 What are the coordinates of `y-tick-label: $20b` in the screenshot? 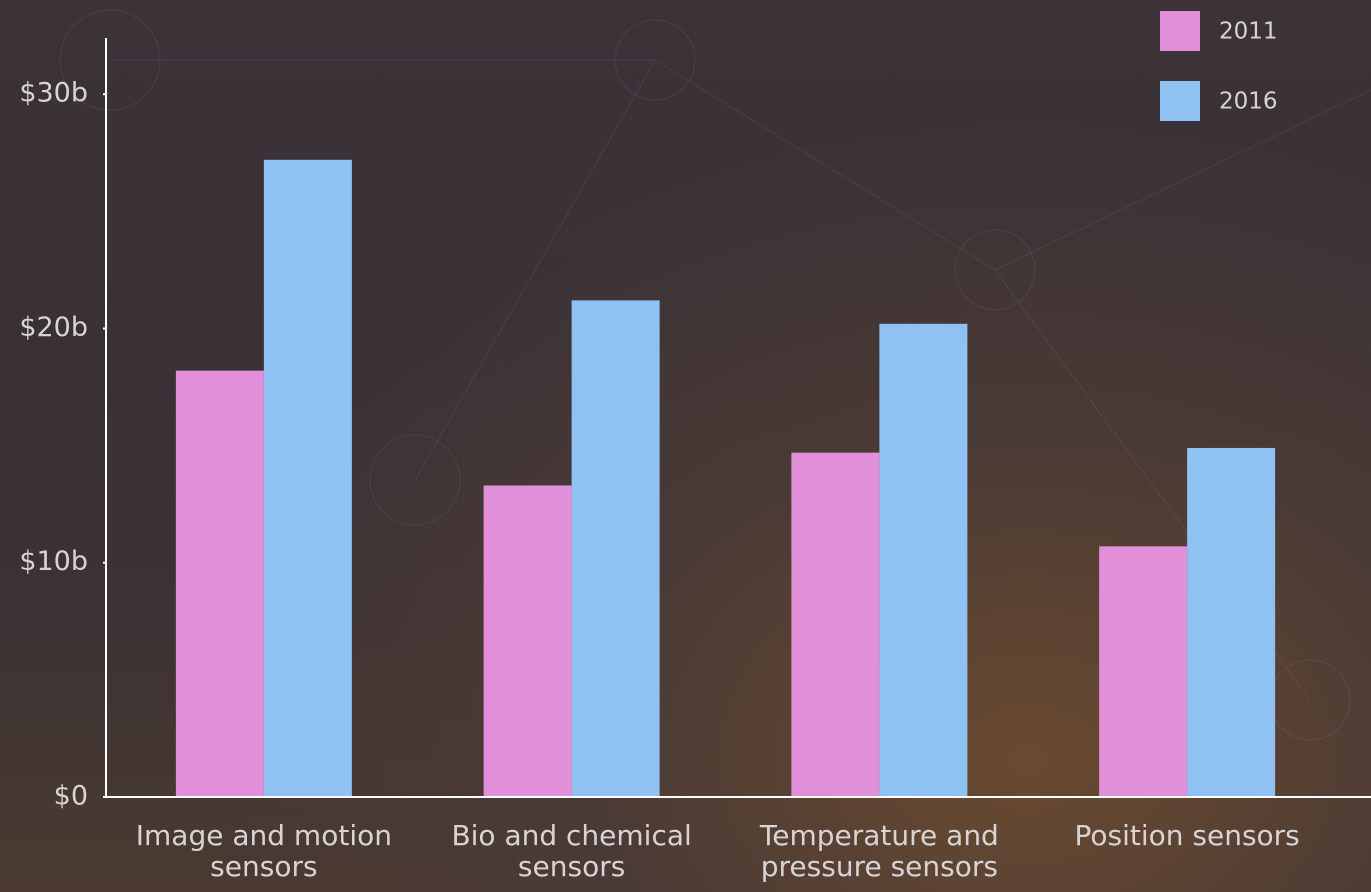 It's located at (53, 327).